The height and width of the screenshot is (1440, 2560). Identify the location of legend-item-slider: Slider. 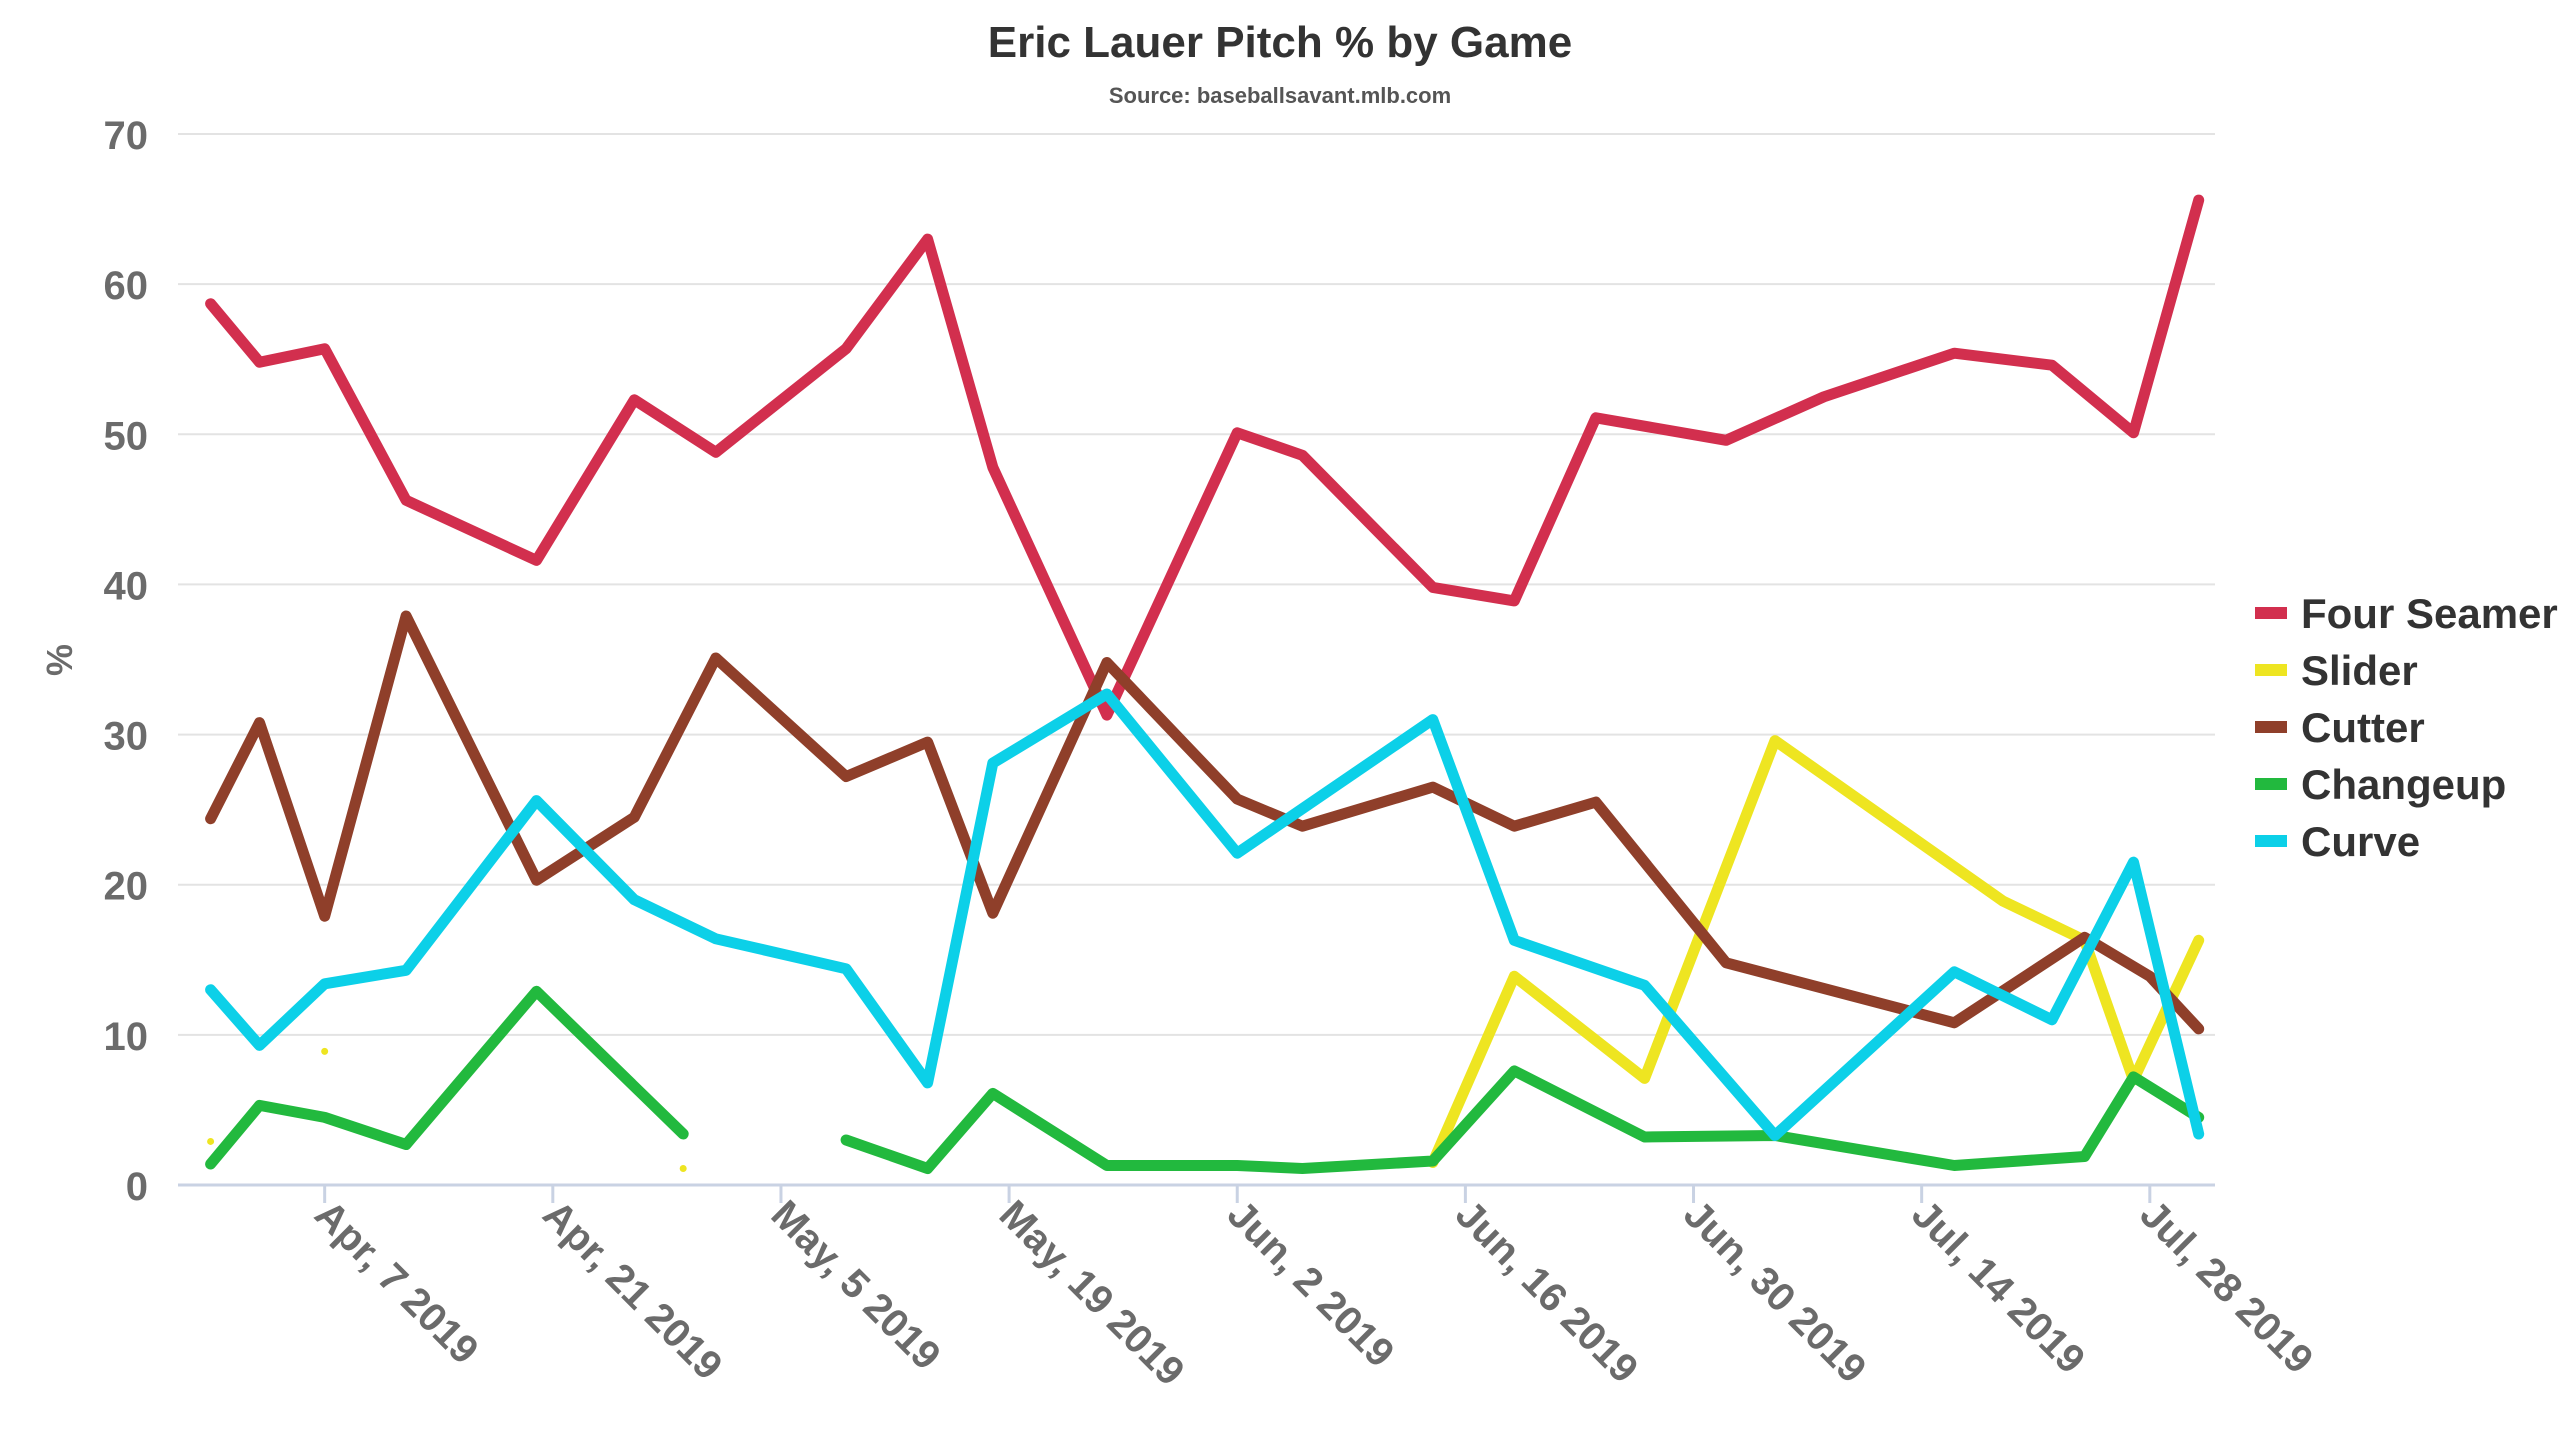
(2336, 670).